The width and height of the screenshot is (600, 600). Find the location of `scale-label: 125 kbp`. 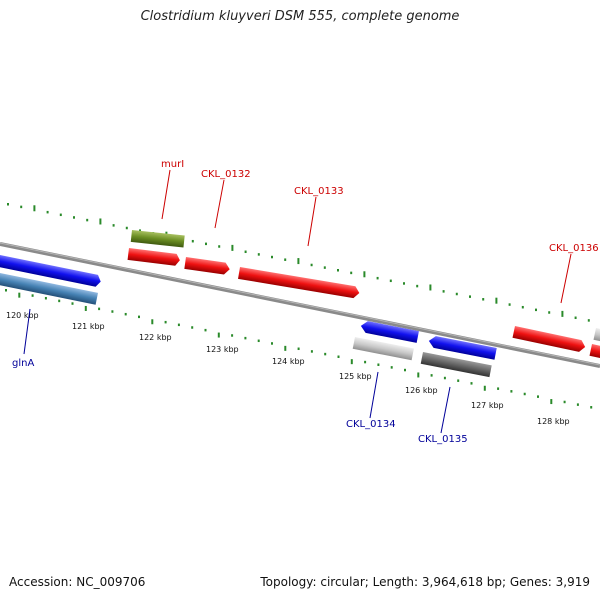

scale-label: 125 kbp is located at coordinates (355, 376).